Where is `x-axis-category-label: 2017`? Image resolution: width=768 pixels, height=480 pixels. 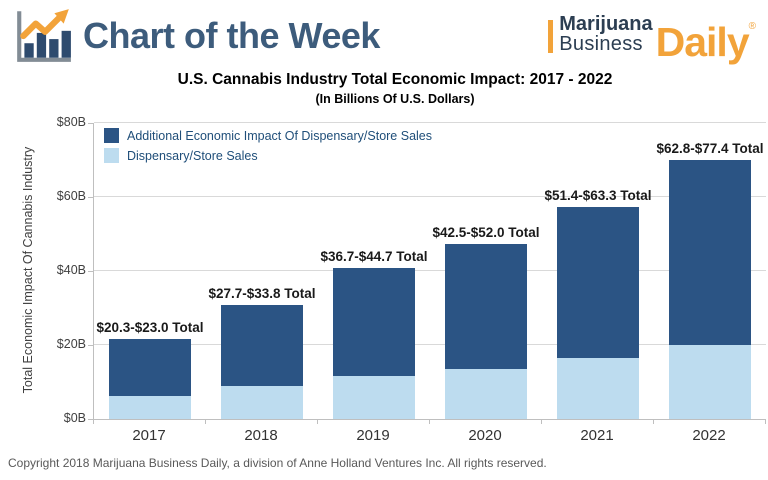 x-axis-category-label: 2017 is located at coordinates (149, 435).